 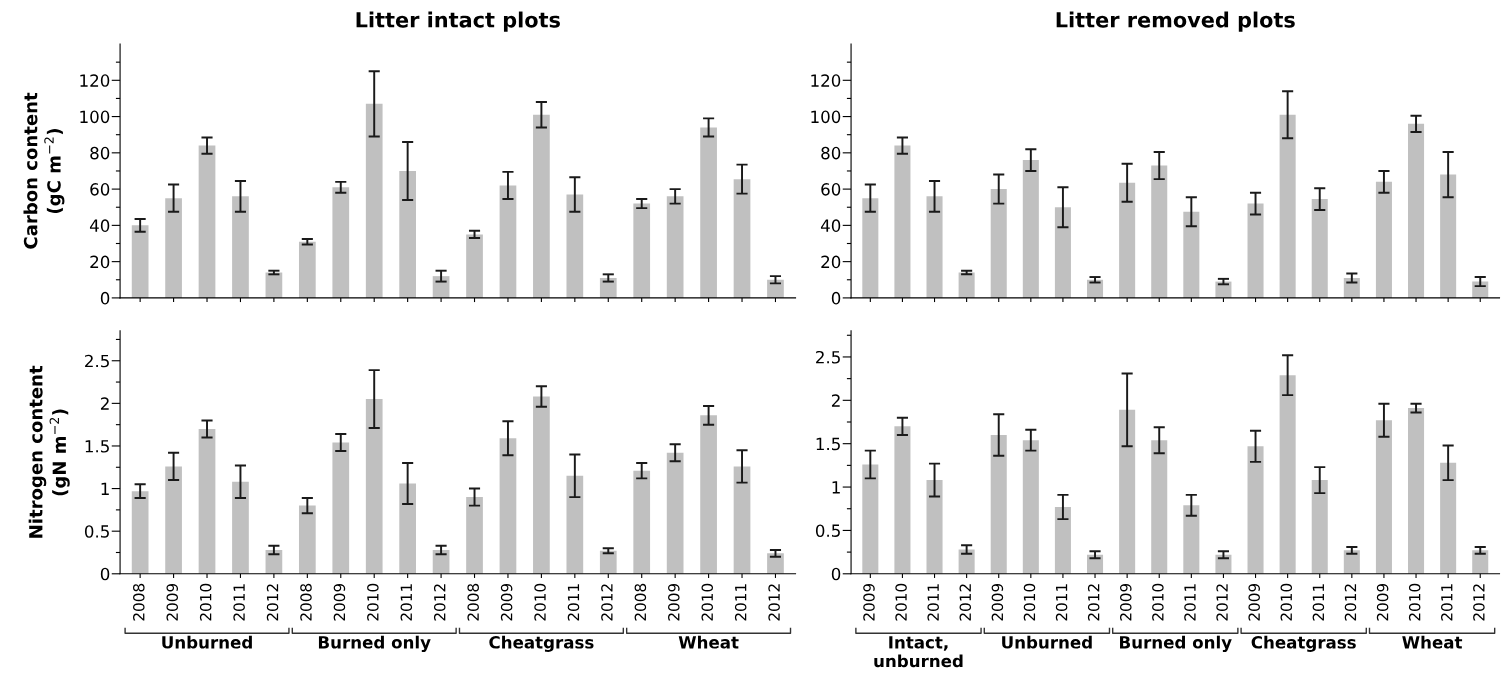 I want to click on text: Unburned, so click(x=207, y=642).